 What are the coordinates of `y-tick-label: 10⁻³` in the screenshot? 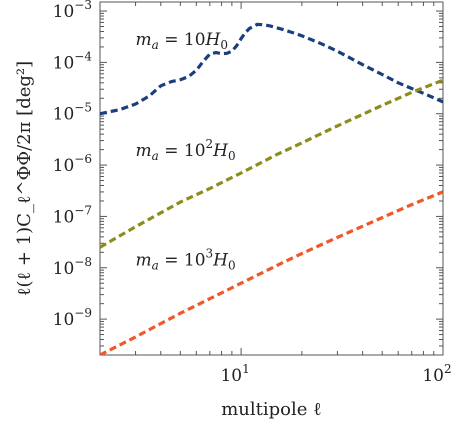 It's located at (72, 11).